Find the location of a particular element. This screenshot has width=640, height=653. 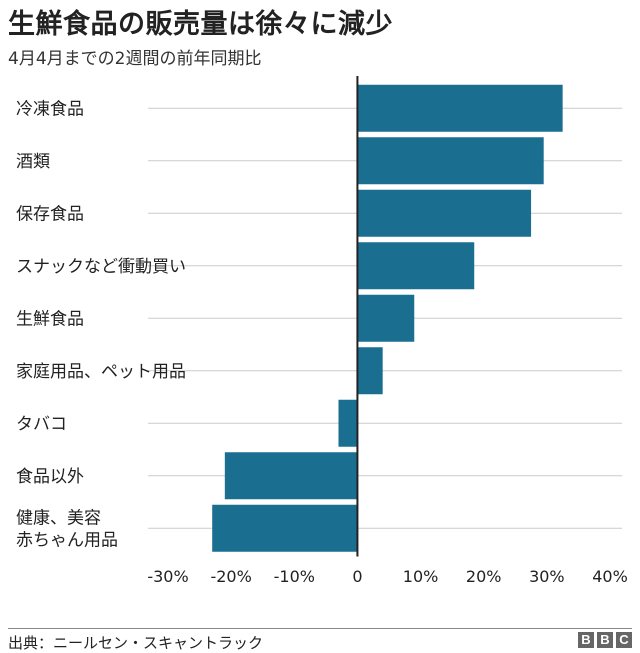

x-tick-label: 30% is located at coordinates (547, 576).